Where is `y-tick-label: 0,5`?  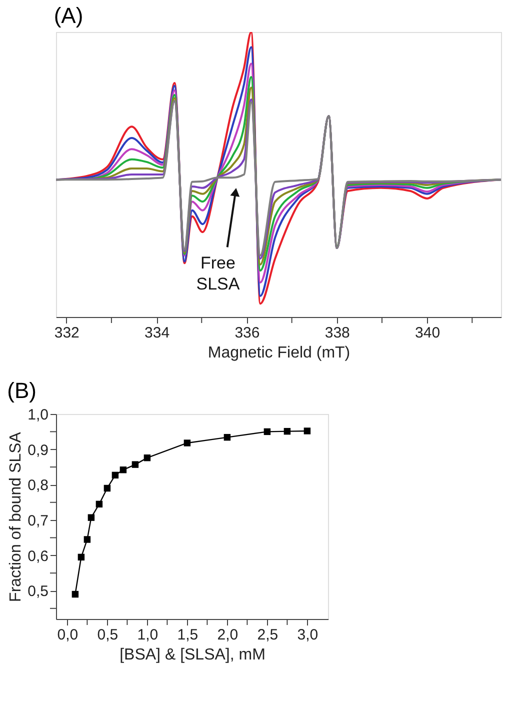
y-tick-label: 0,5 is located at coordinates (38, 591).